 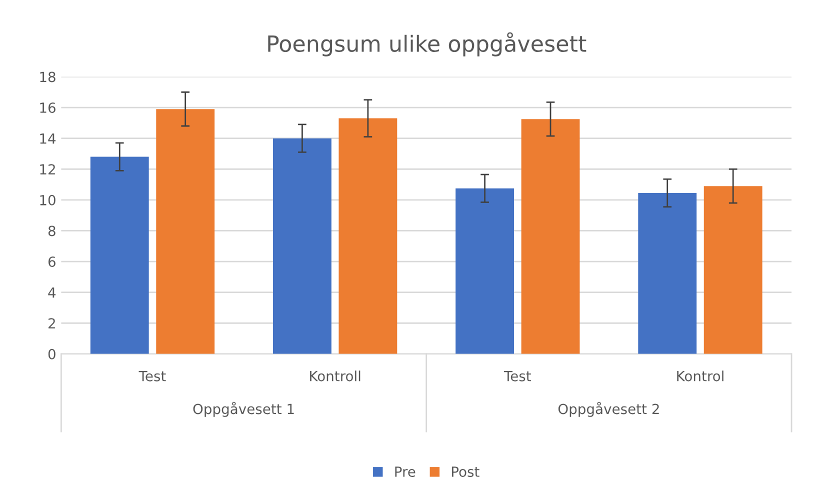 I want to click on x-tick-label: Kontroll, so click(x=335, y=376).